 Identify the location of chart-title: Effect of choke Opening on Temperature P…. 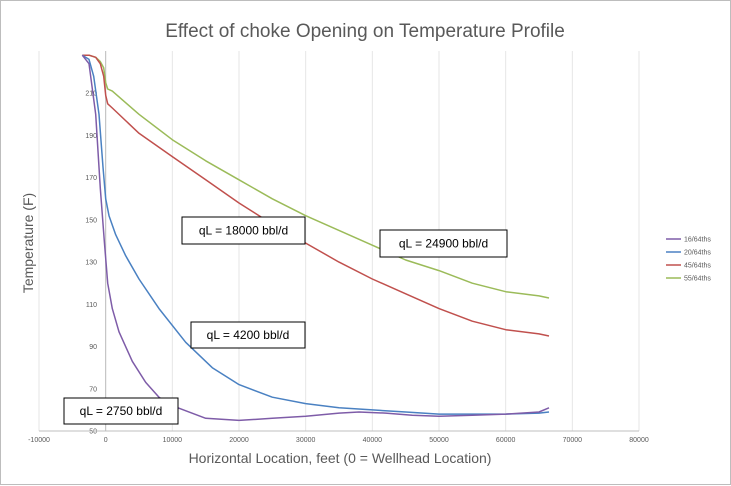
(365, 31).